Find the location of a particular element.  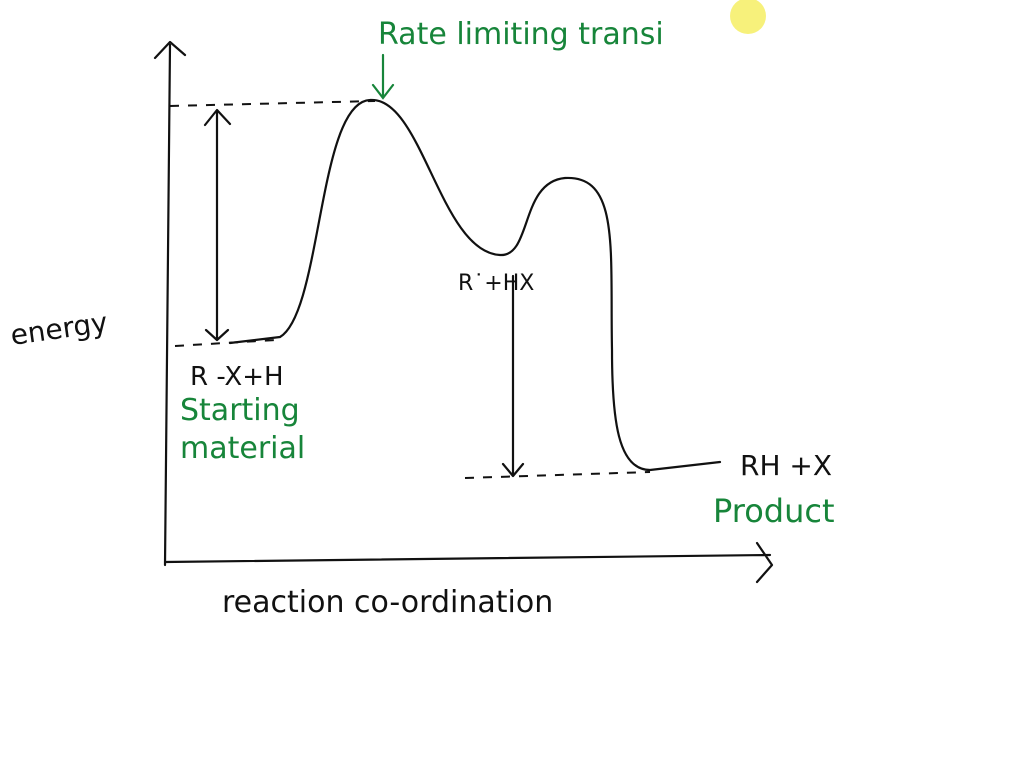

y-axis-label: energy is located at coordinates (58, 329).